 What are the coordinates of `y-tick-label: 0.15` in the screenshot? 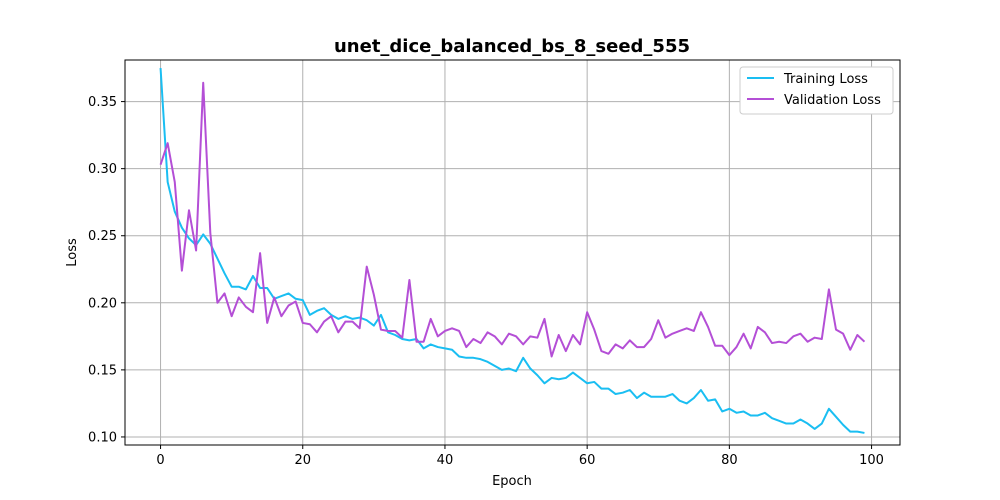 It's located at (102, 370).